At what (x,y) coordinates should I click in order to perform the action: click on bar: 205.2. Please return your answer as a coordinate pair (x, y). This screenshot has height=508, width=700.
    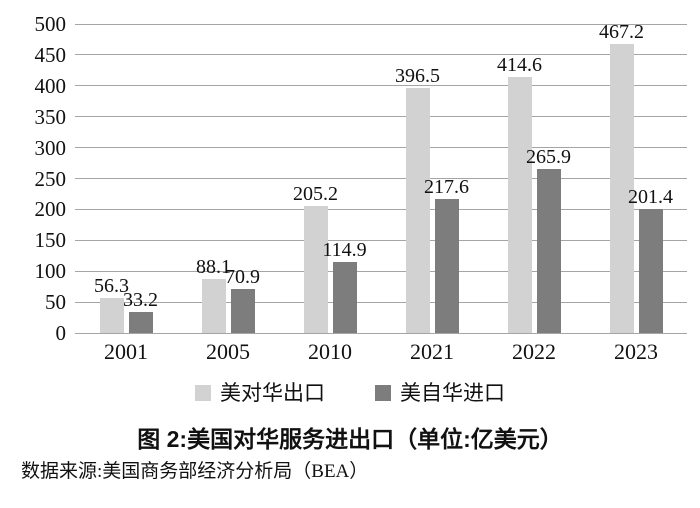
    Looking at the image, I should click on (315, 258).